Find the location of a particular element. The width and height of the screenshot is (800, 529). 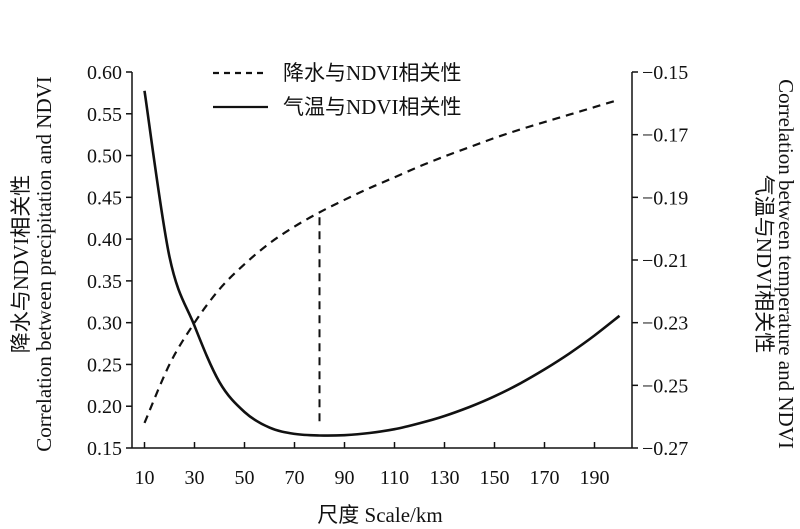

x-tick-label: 30 is located at coordinates (195, 478).